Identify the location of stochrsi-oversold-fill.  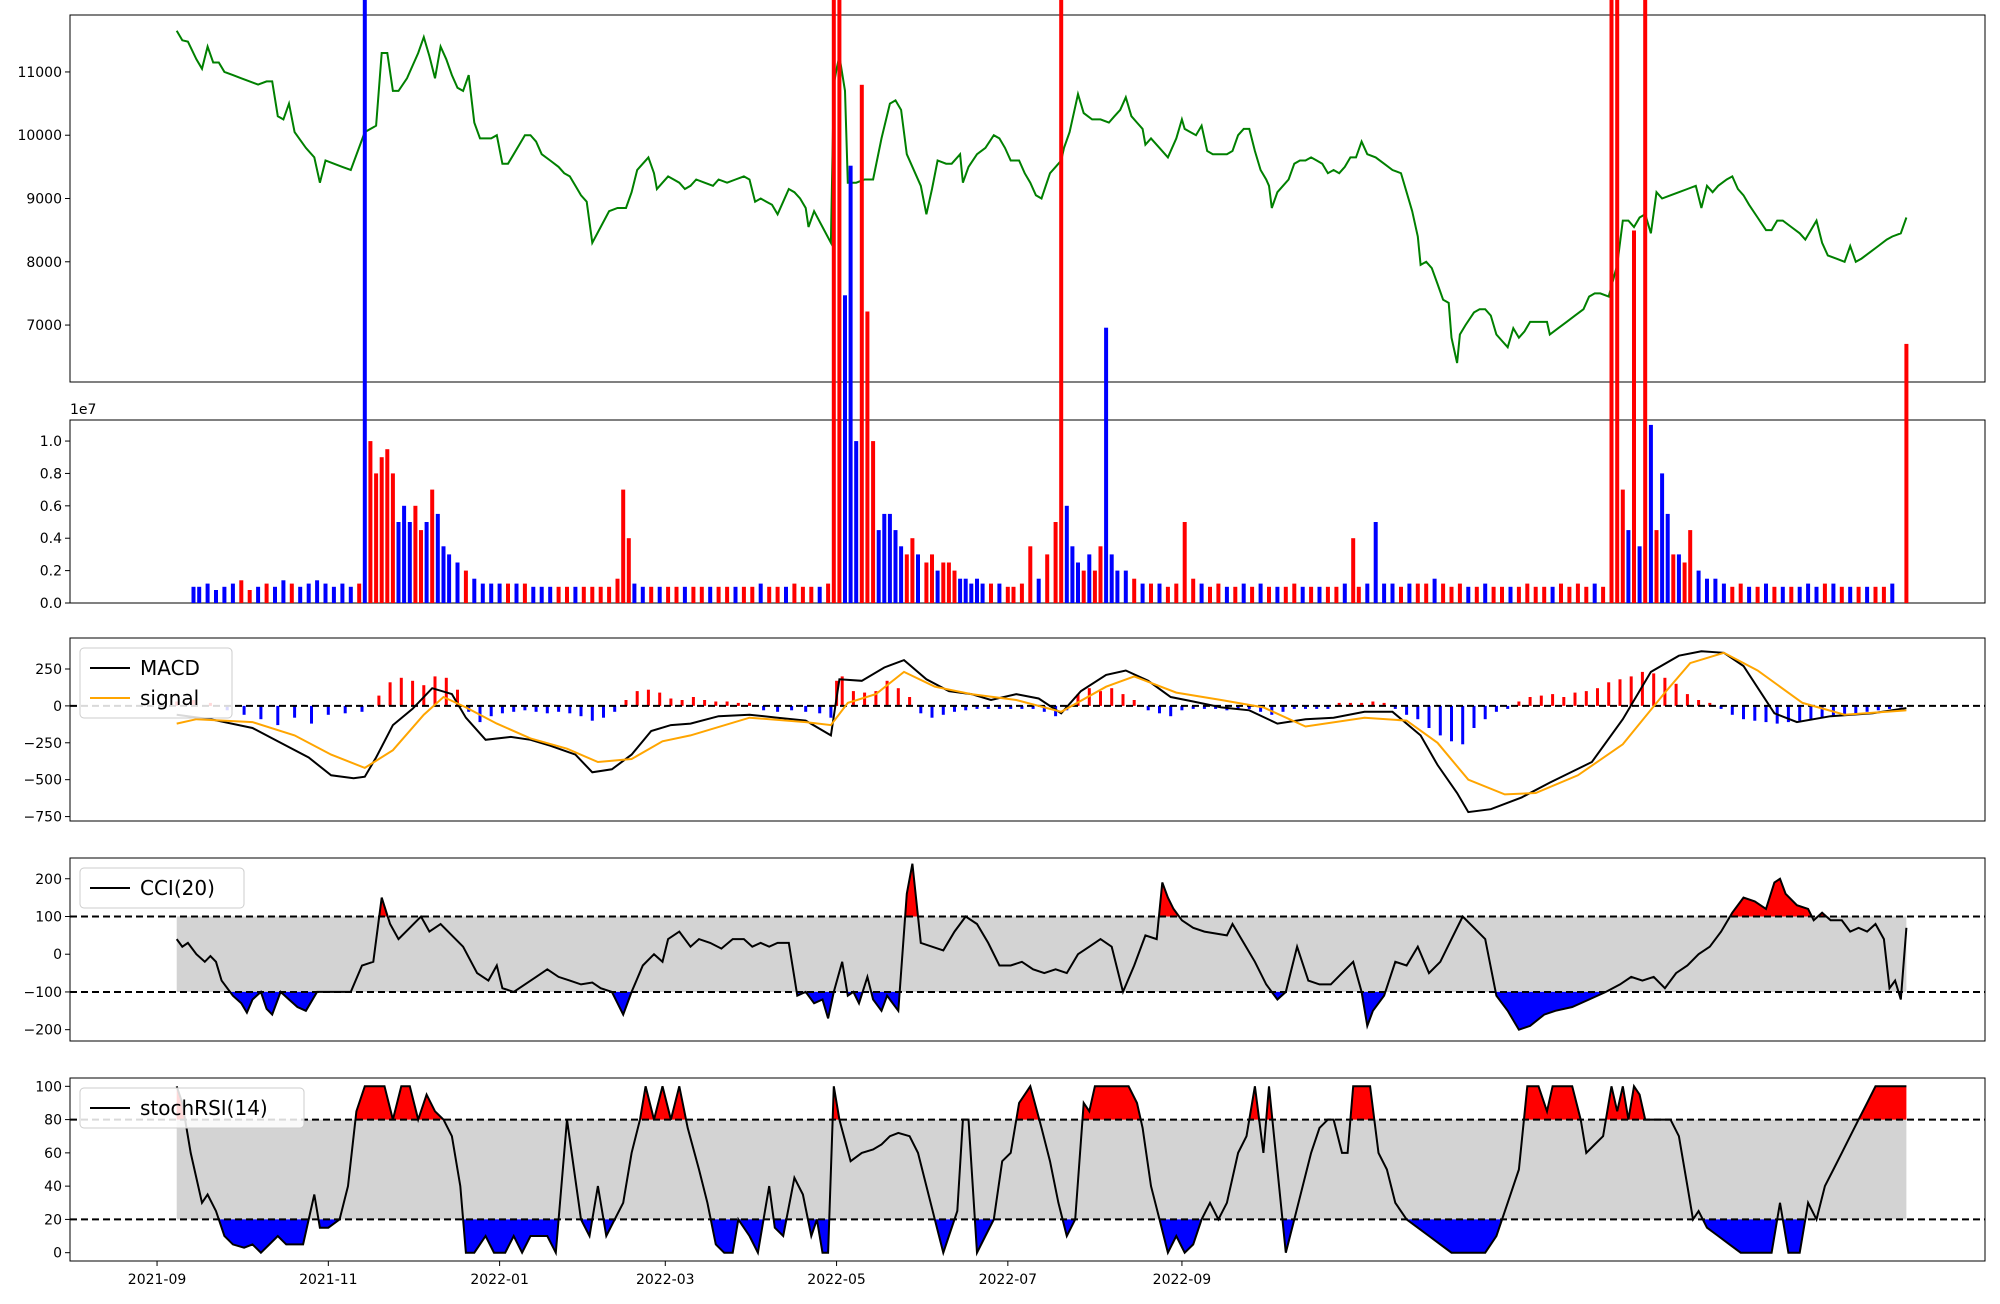
(1012, 1236).